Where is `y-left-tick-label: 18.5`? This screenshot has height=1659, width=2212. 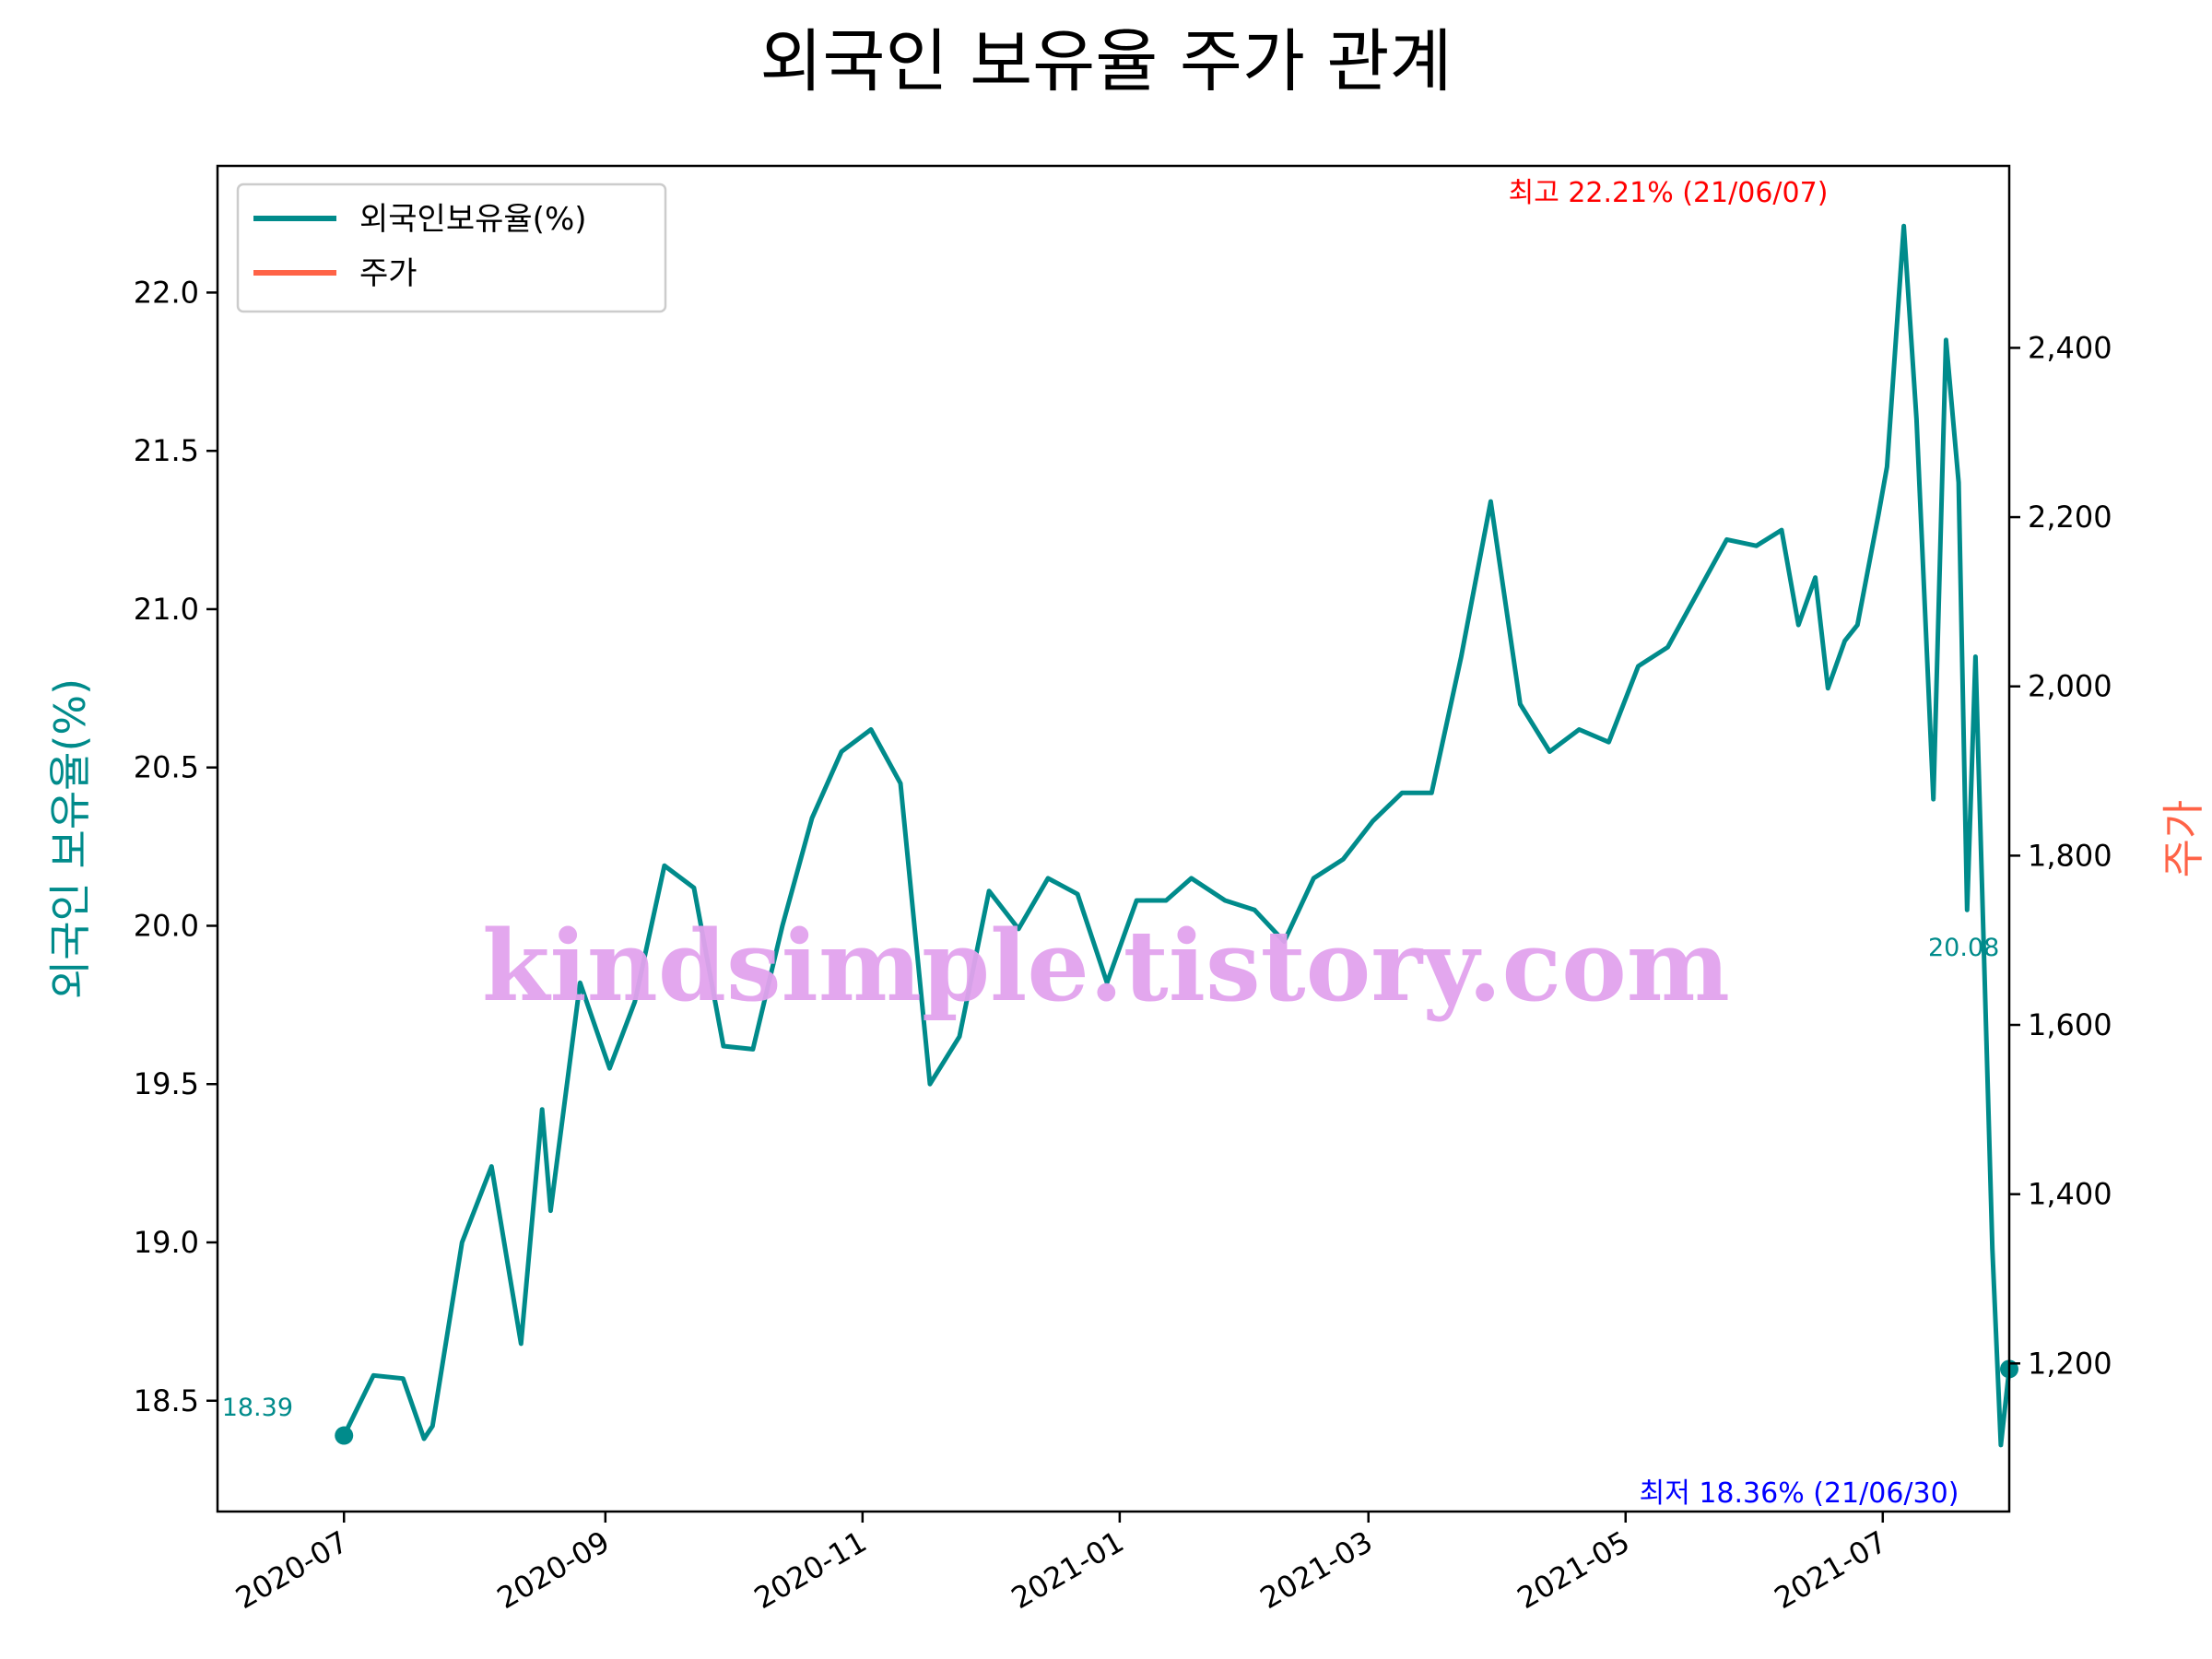
y-left-tick-label: 18.5 is located at coordinates (166, 1400).